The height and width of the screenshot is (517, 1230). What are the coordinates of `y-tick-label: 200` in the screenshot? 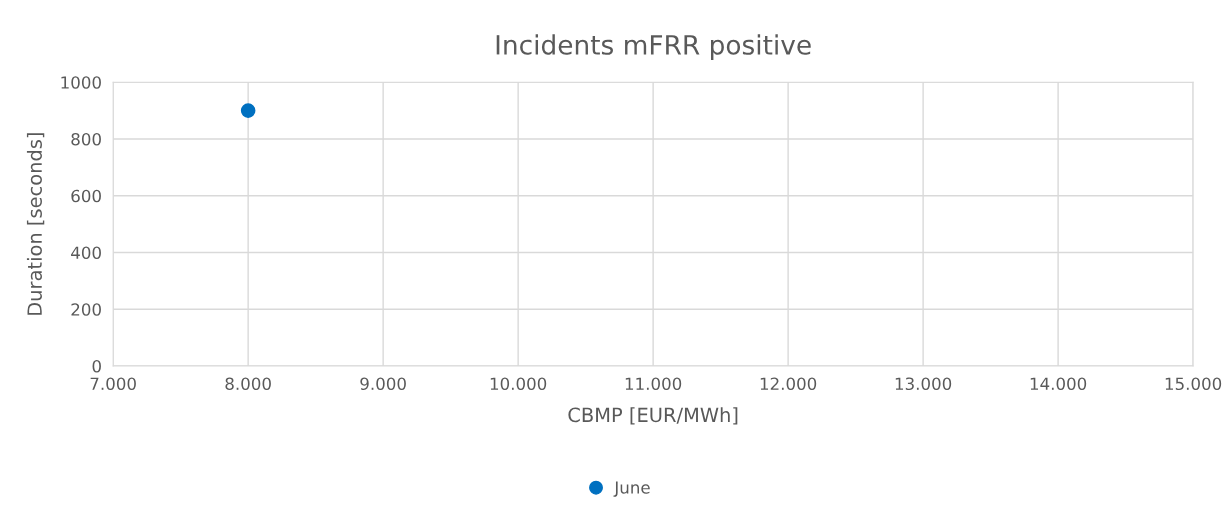 It's located at (86, 309).